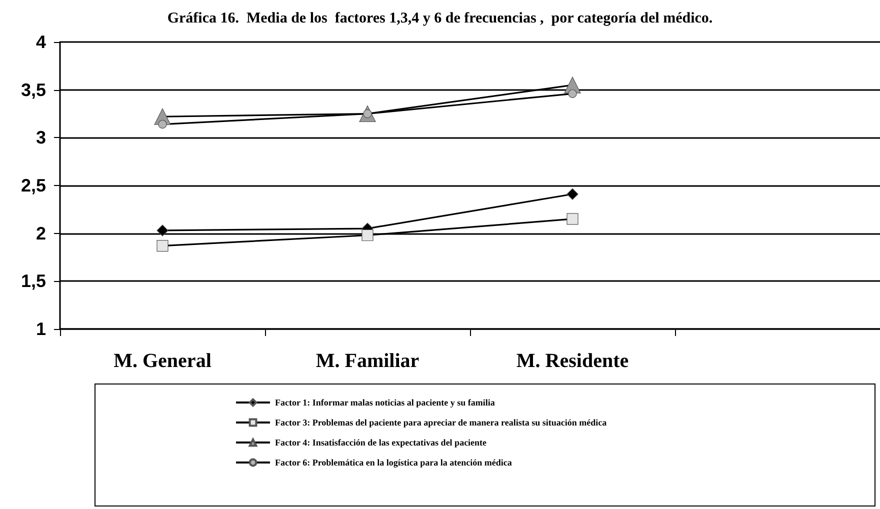 Image resolution: width=880 pixels, height=509 pixels. I want to click on legend-label: Factor 6: Problemática en la logística para la atención médica, so click(393, 463).